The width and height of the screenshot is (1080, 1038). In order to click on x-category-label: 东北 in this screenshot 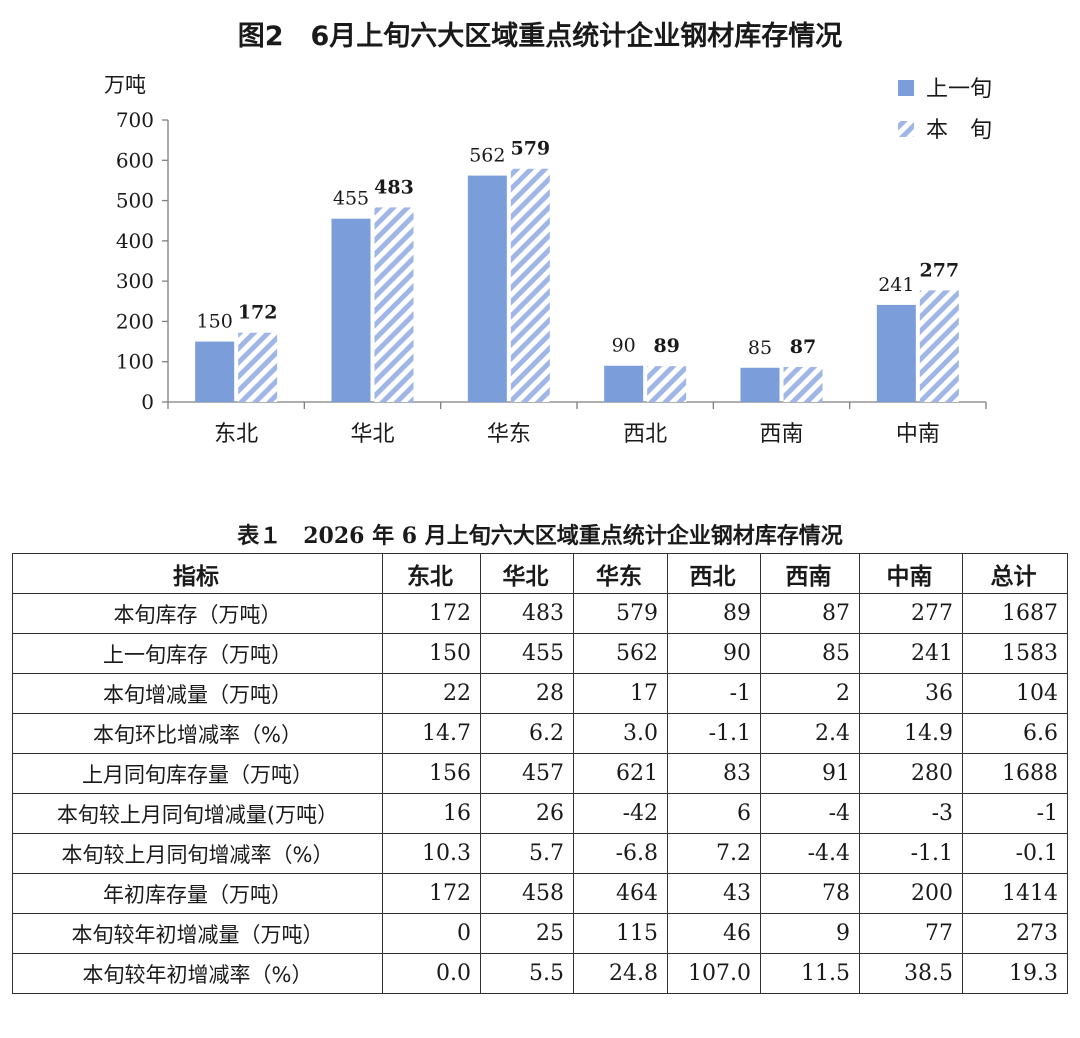, I will do `click(236, 434)`.